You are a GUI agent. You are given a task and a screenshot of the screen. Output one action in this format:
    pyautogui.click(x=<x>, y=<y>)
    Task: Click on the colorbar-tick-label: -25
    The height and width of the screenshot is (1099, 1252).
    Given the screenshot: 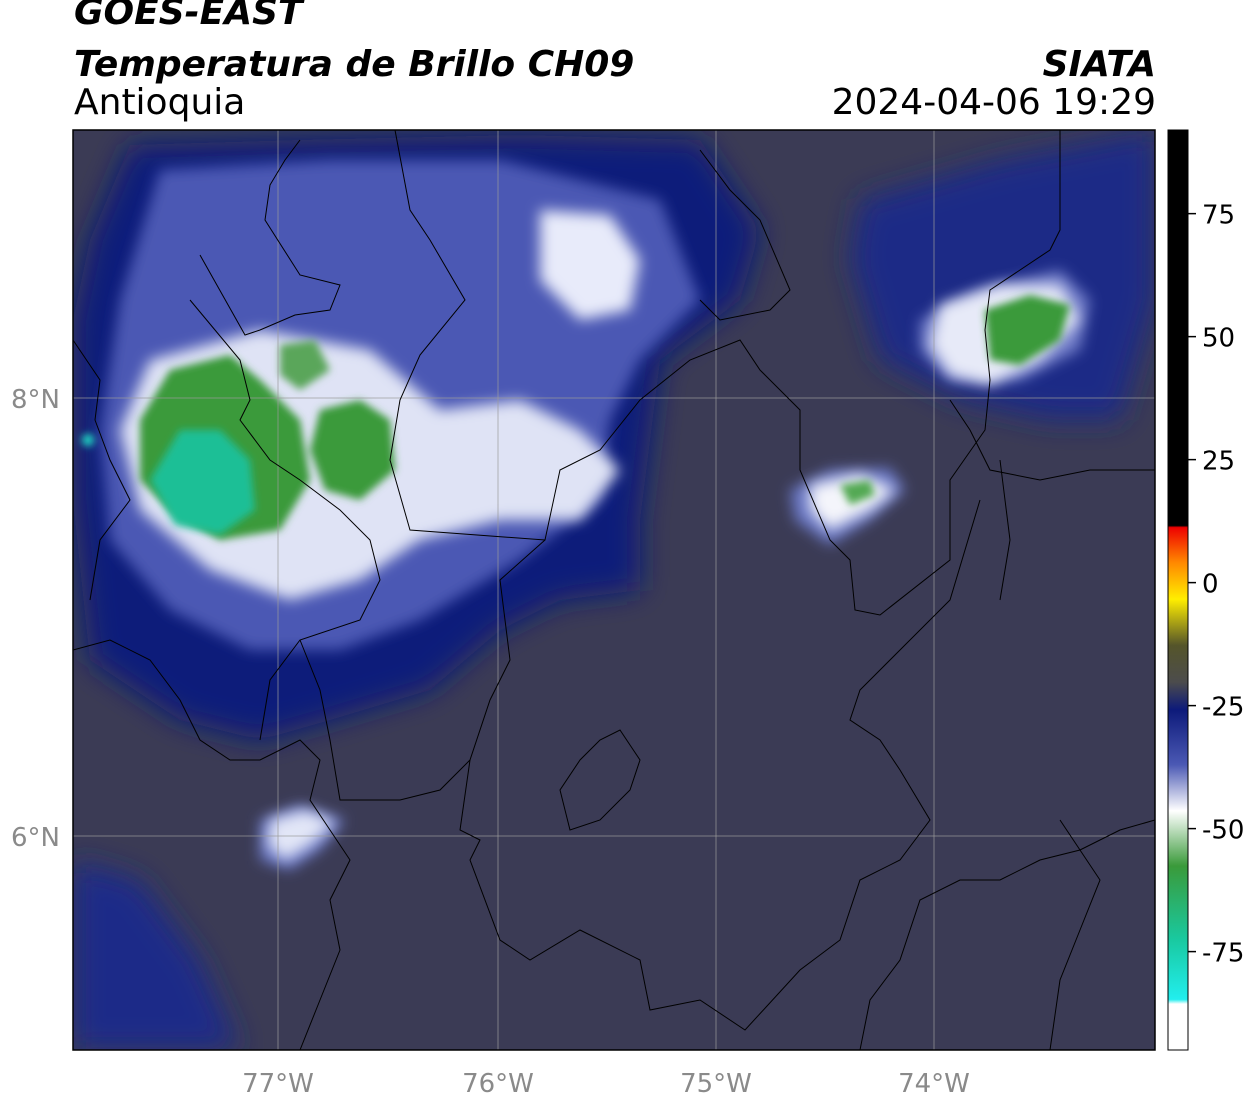 What is the action you would take?
    pyautogui.click(x=1223, y=708)
    